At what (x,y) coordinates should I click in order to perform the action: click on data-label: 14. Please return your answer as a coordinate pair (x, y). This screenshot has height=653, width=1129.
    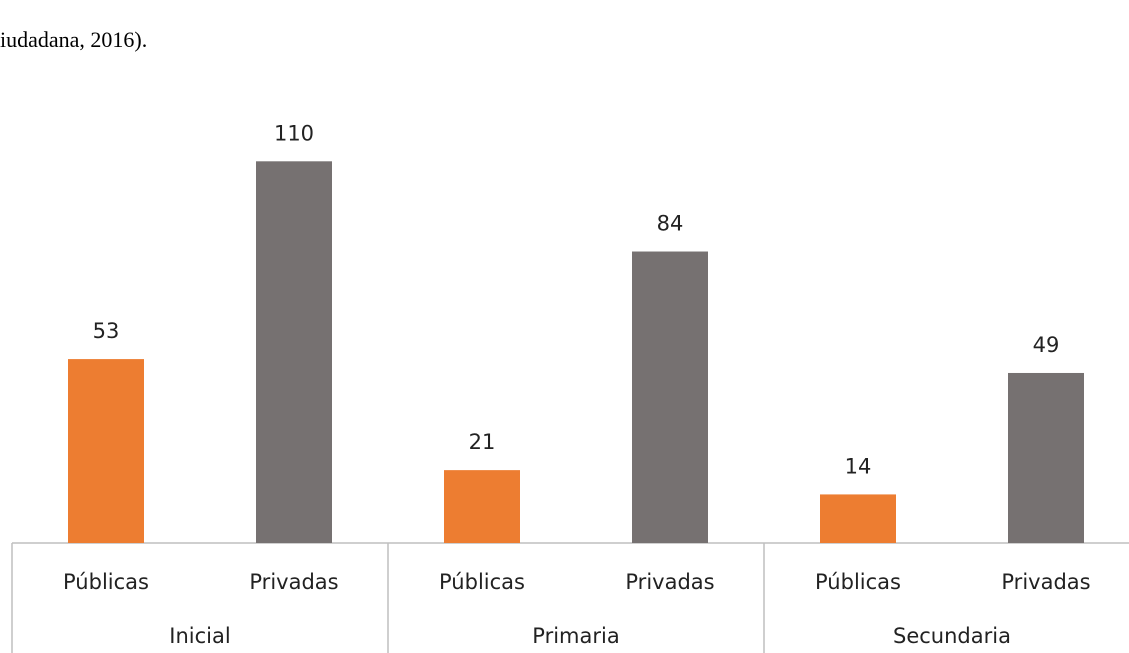
    Looking at the image, I should click on (858, 466).